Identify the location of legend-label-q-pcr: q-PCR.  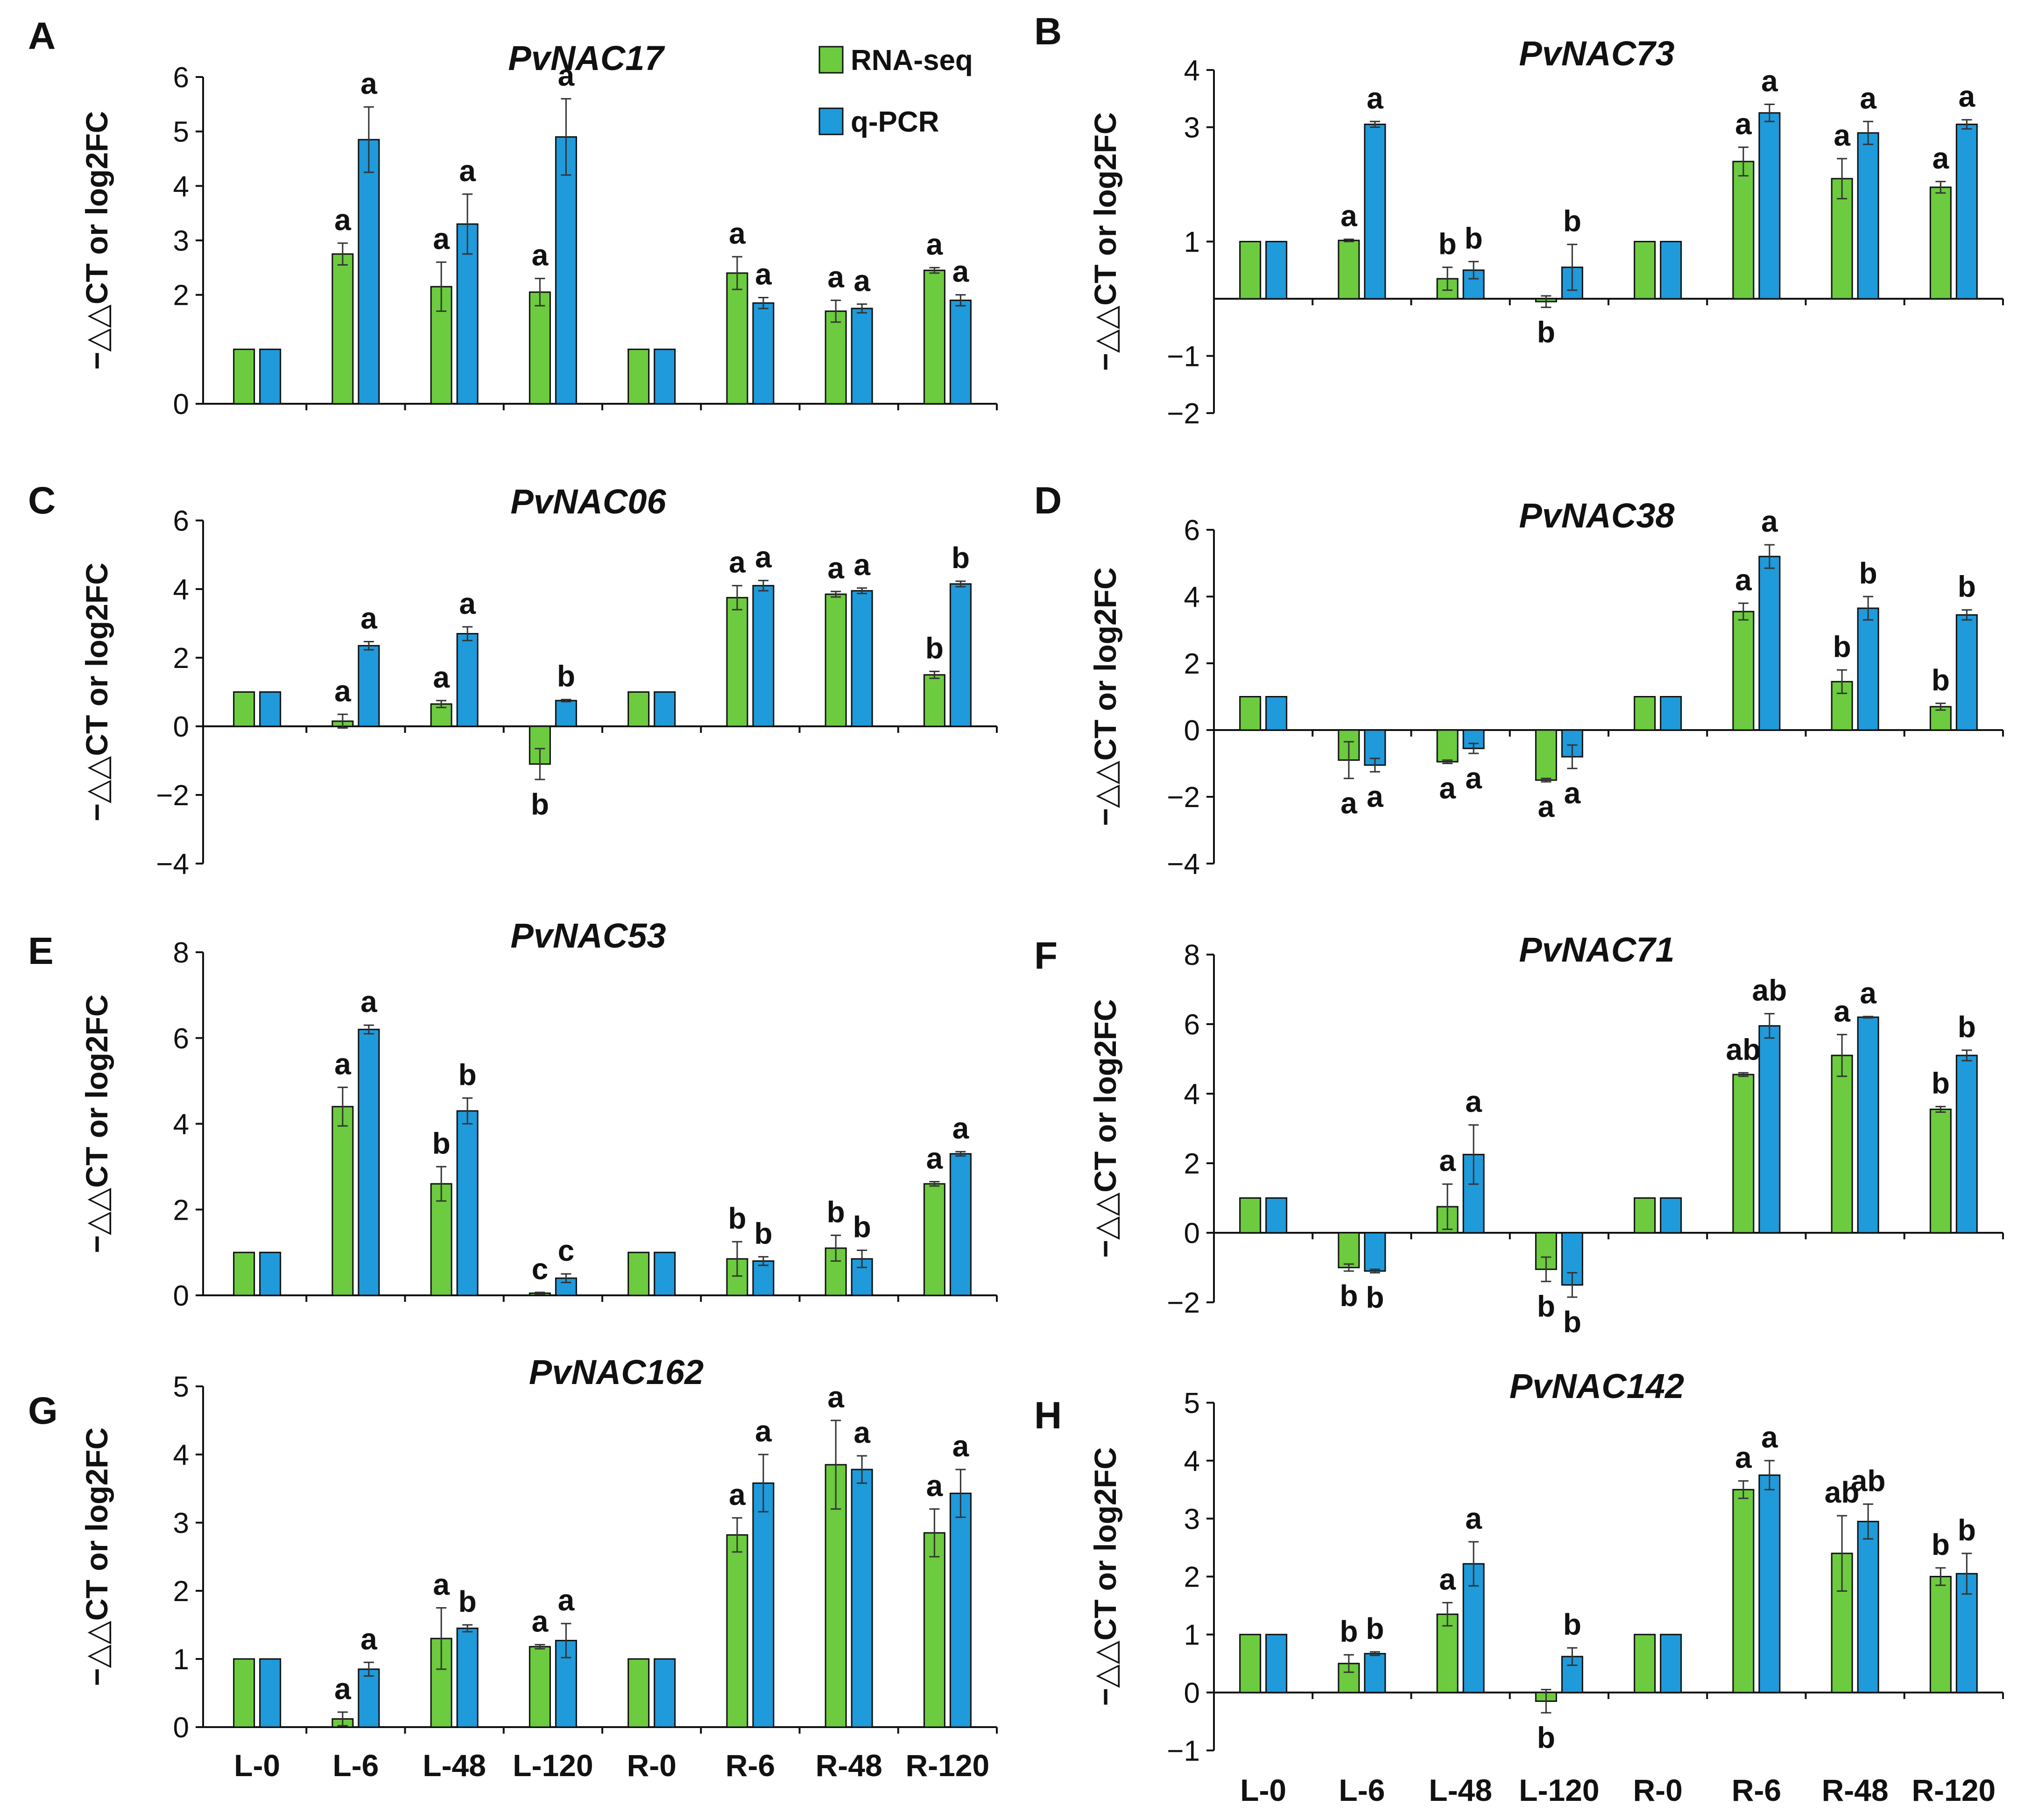
(895, 122).